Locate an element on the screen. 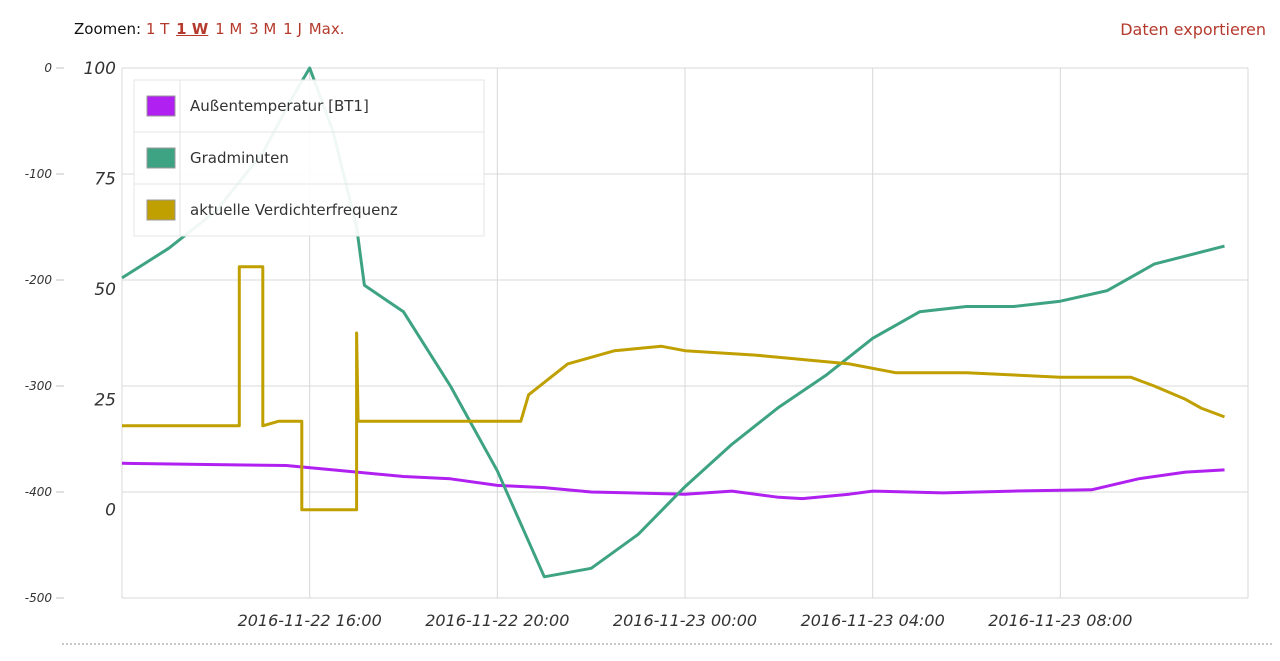 The width and height of the screenshot is (1280, 661). x-axis-tick-label: 2016-11-22 16:00 is located at coordinates (310, 620).